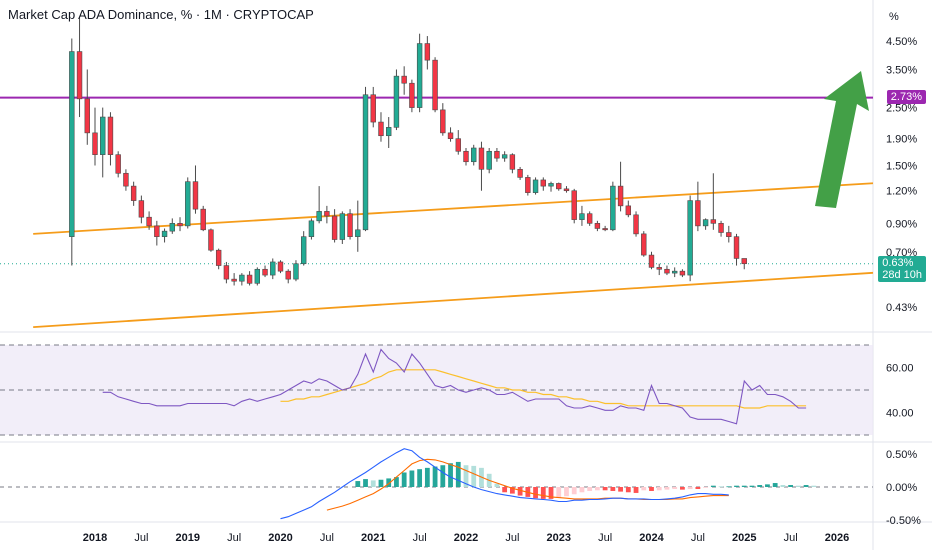 This screenshot has height=550, width=932. What do you see at coordinates (901, 455) in the screenshot?
I see `macd-axis-tick: 0.50%` at bounding box center [901, 455].